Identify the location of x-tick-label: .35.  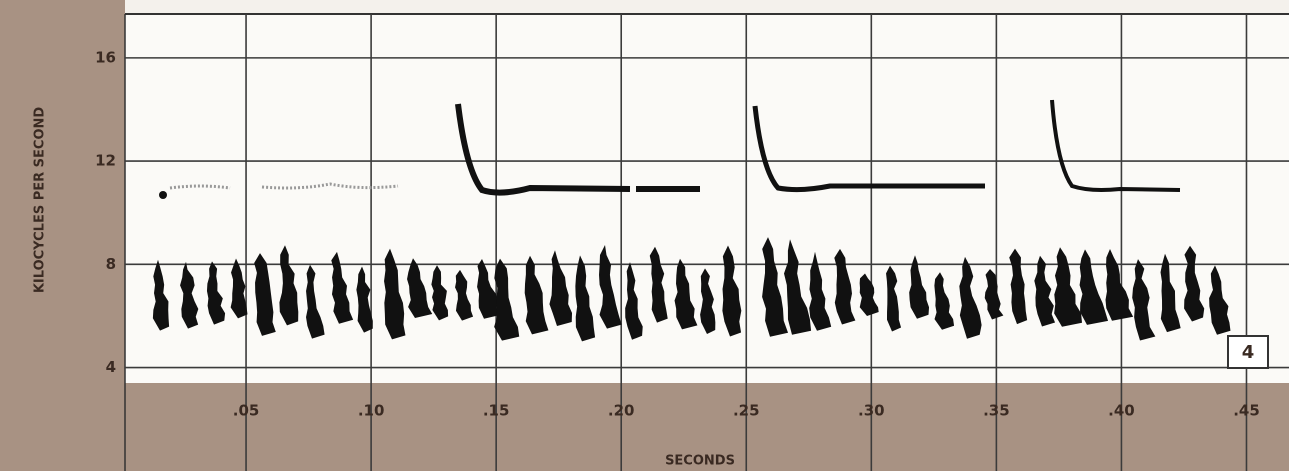
(996, 411).